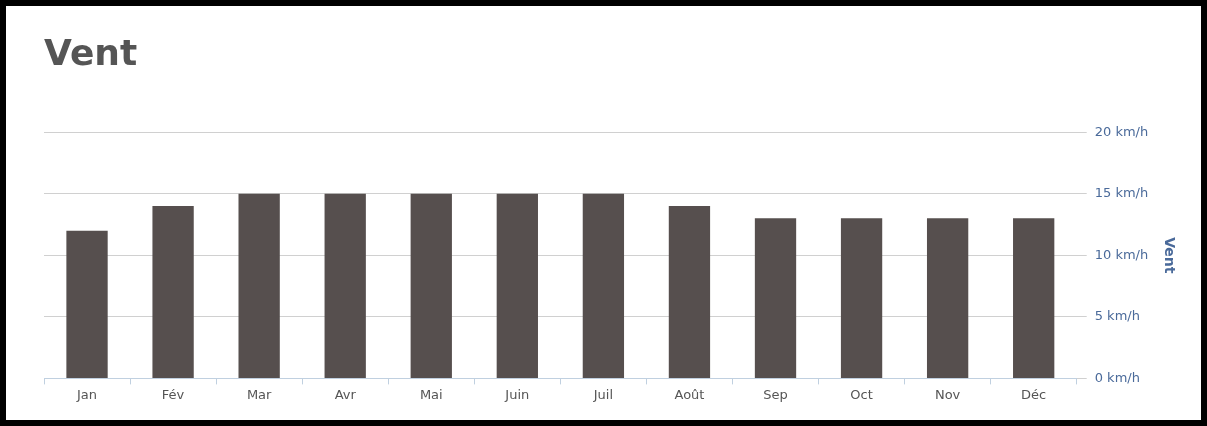  I want to click on x-tick-label: Fév, so click(173, 394).